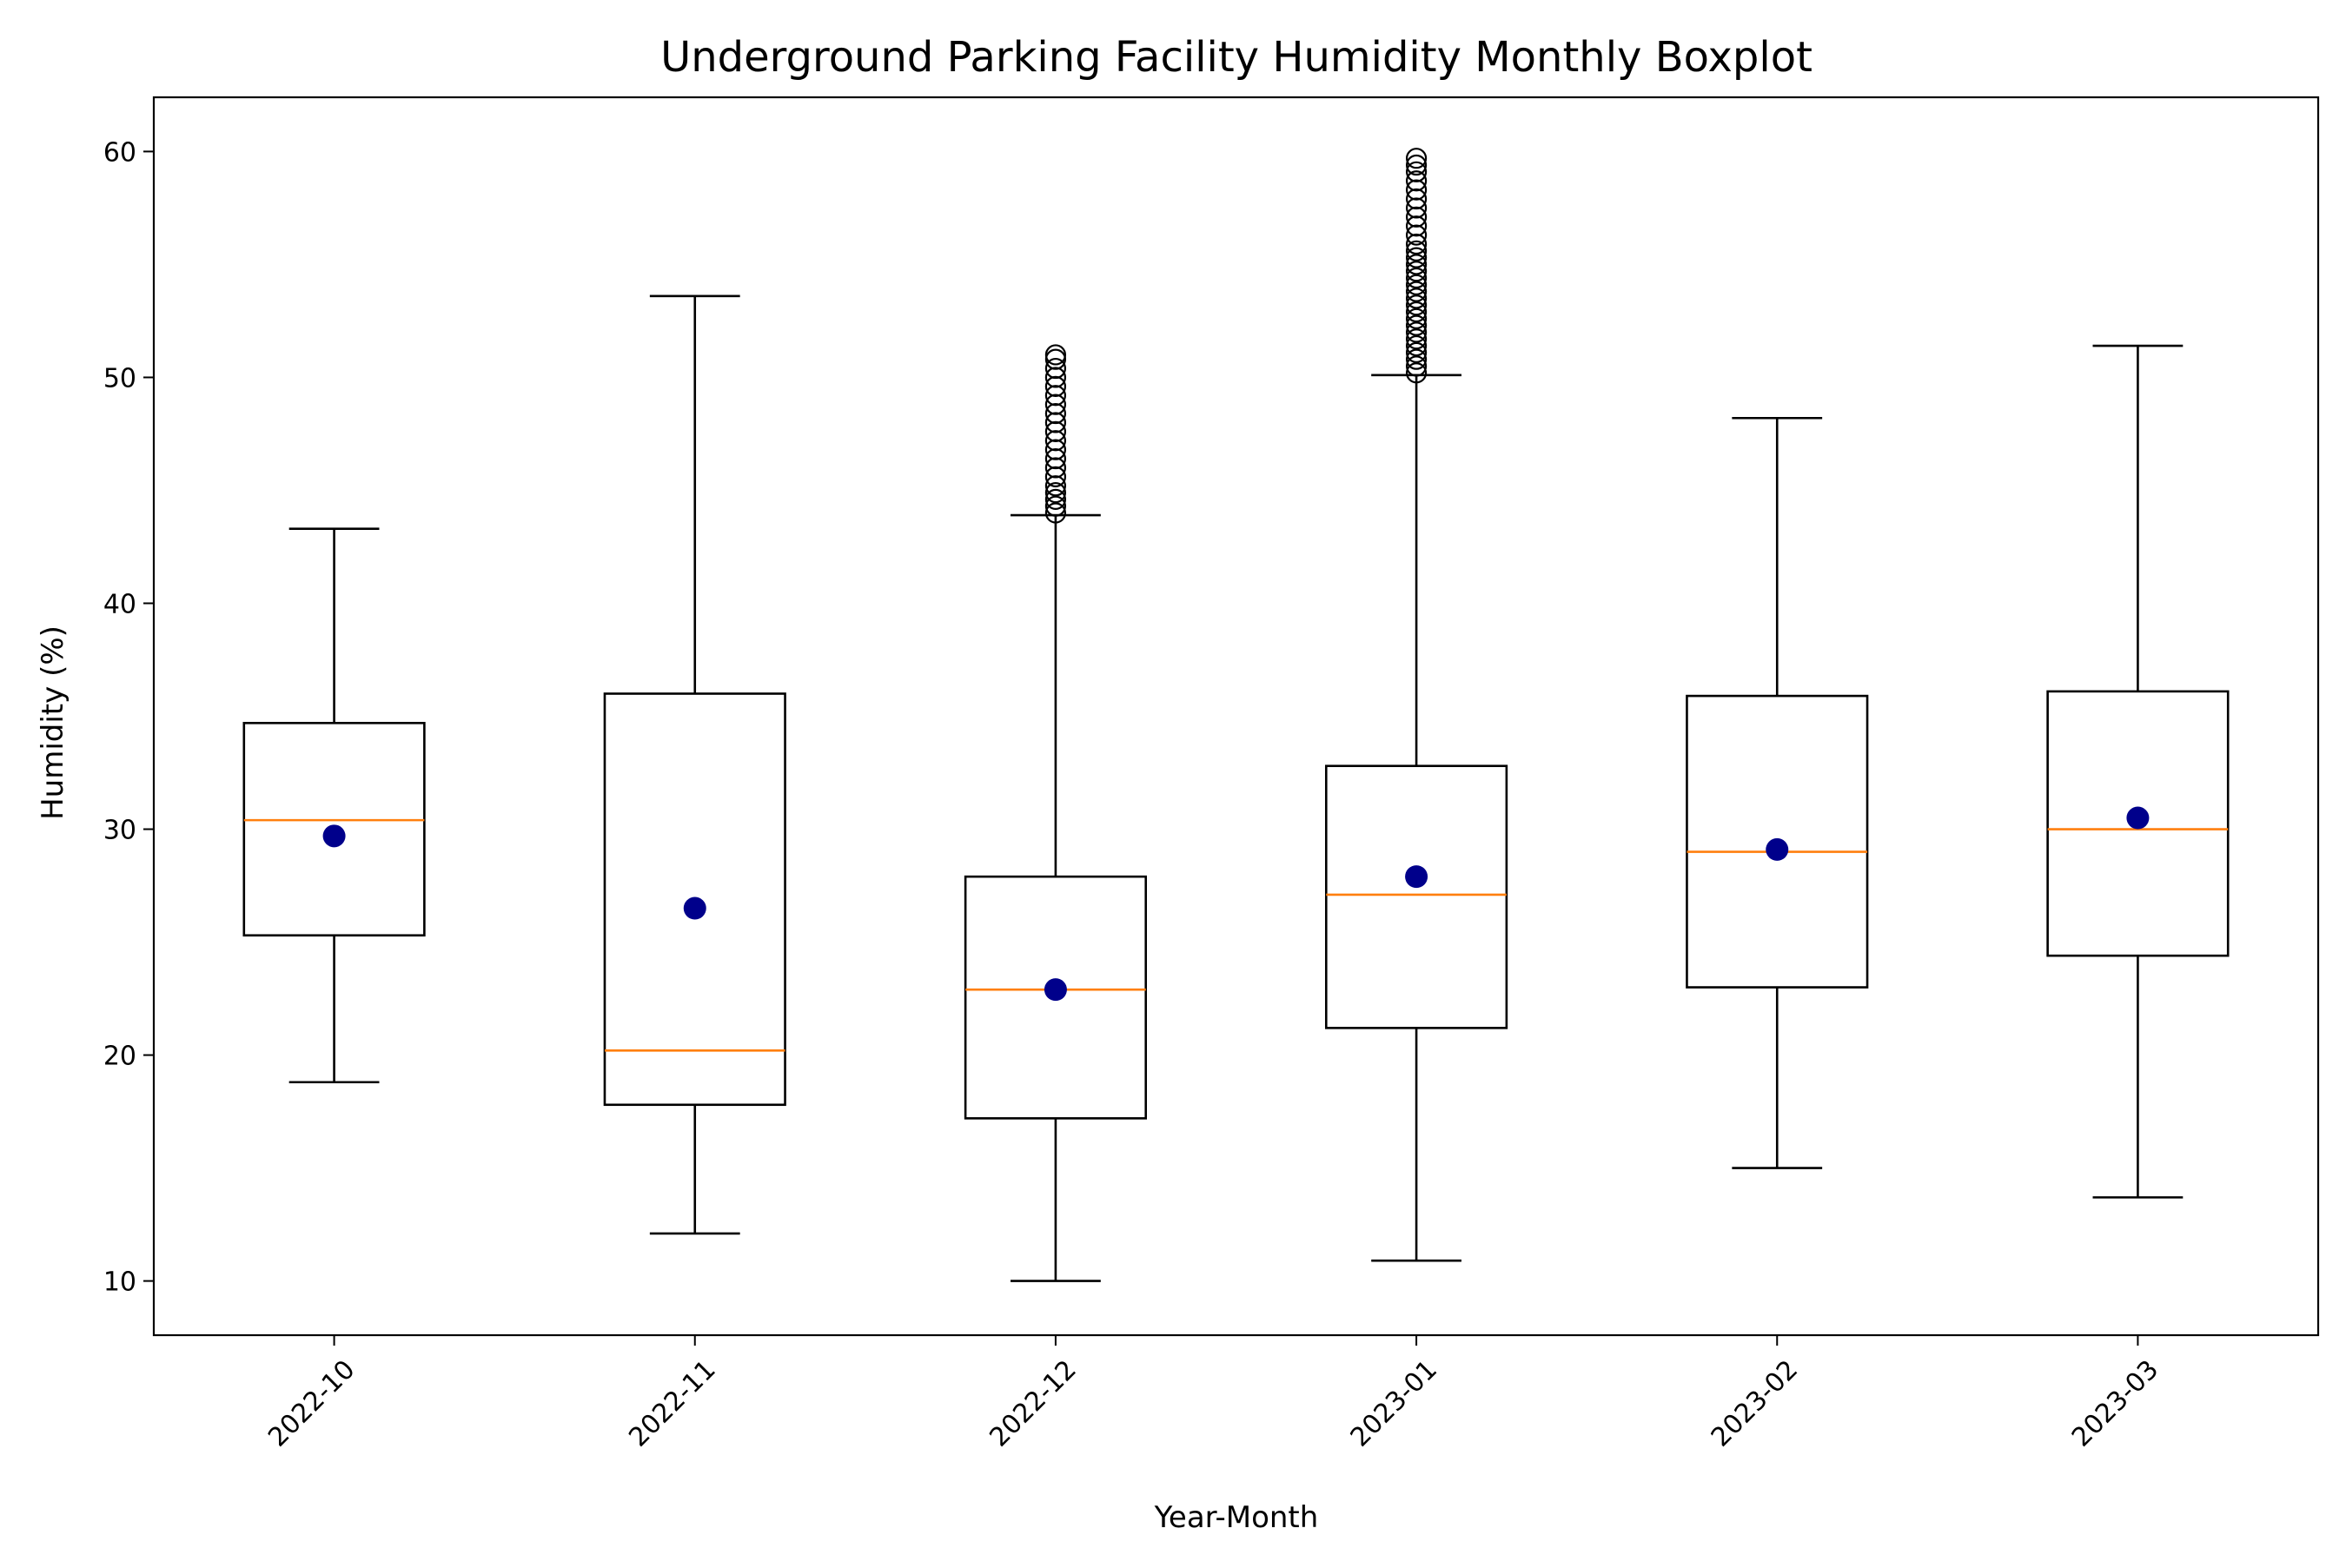 This screenshot has width=2346, height=1568. I want to click on y-tick-label: 60, so click(119, 152).